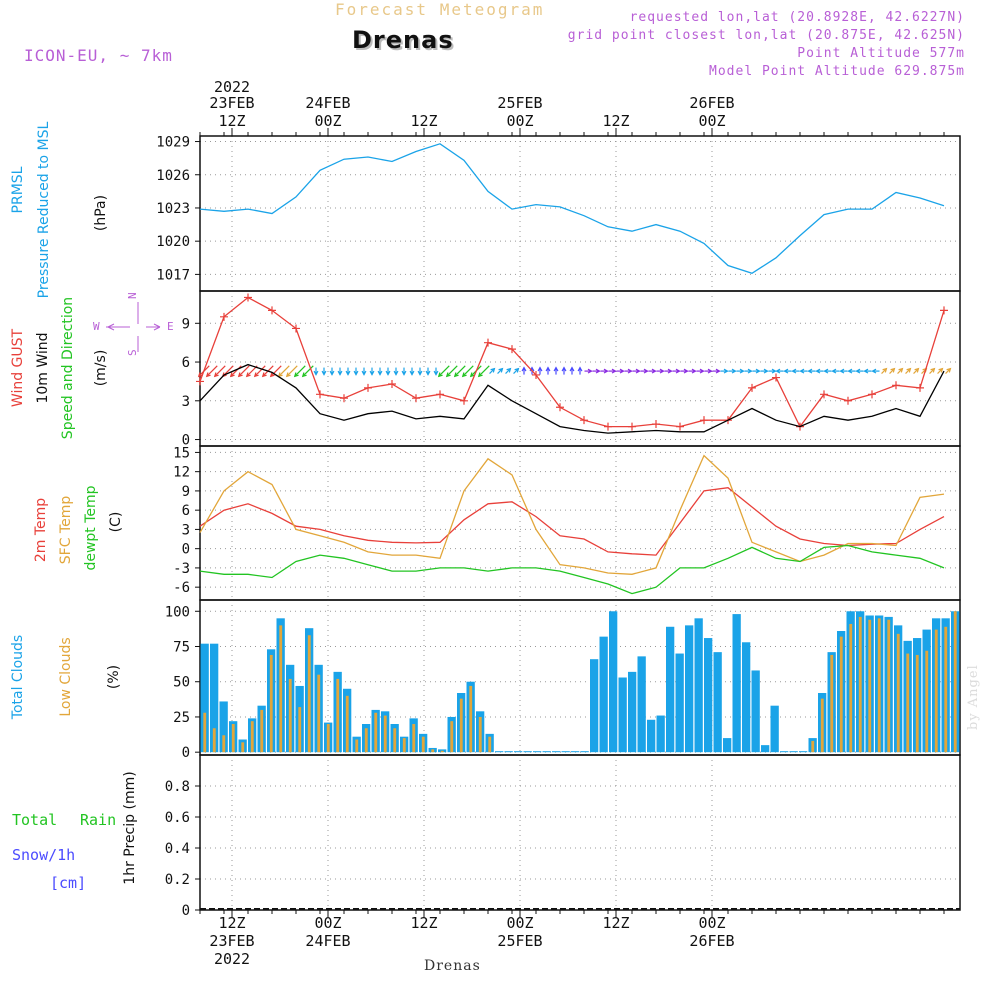  What do you see at coordinates (34, 820) in the screenshot?
I see `label-total: Total` at bounding box center [34, 820].